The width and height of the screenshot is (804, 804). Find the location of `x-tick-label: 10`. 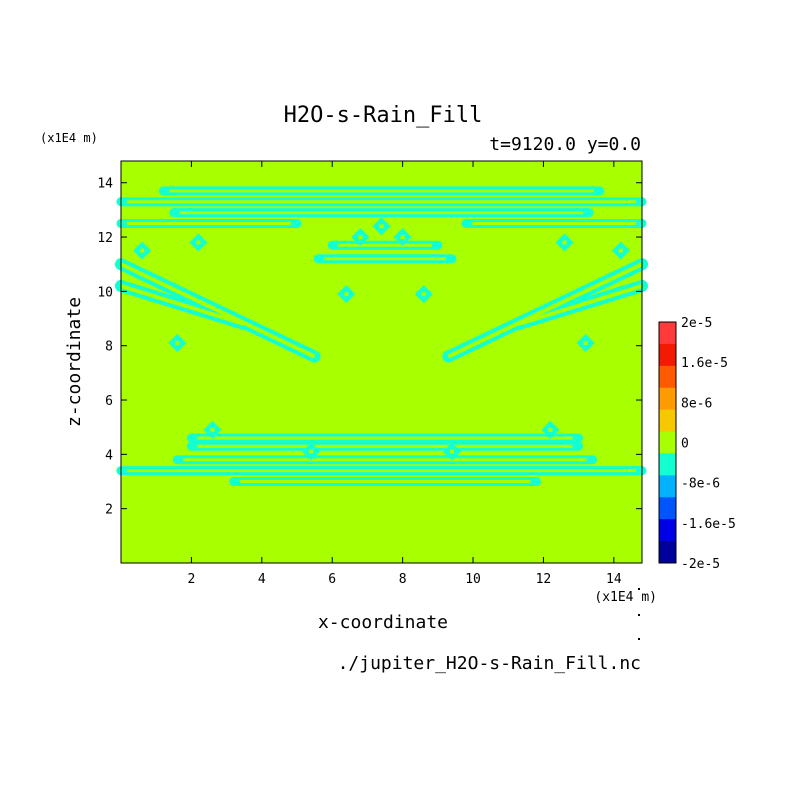

x-tick-label: 10 is located at coordinates (473, 579).